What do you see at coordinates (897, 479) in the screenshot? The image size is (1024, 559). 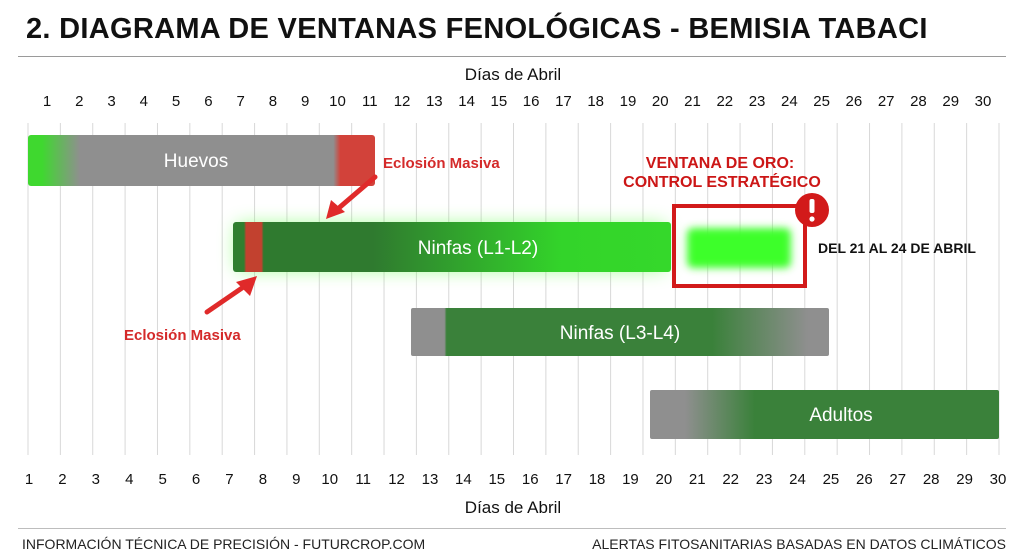 I see `x-tick-label-bottom: 27` at bounding box center [897, 479].